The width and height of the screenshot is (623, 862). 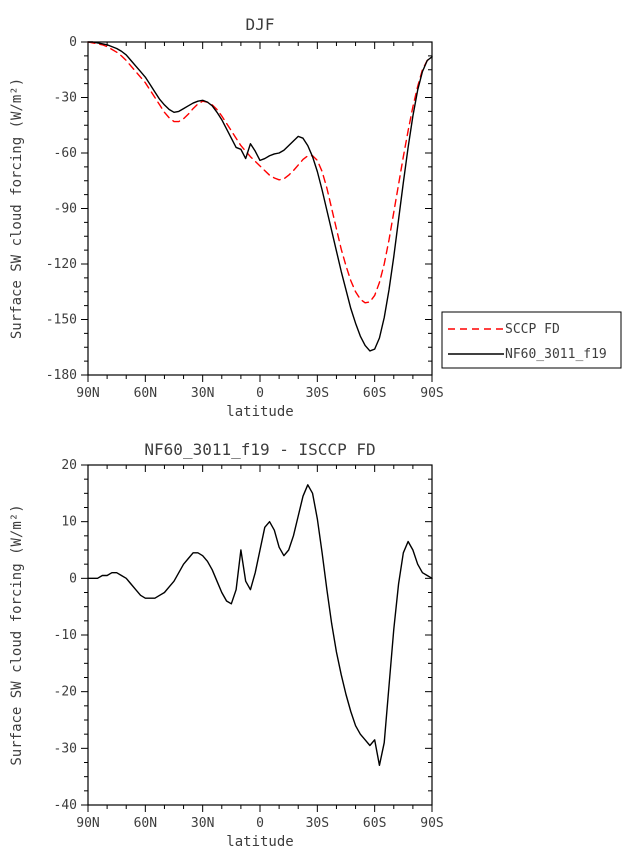 What do you see at coordinates (61, 375) in the screenshot?
I see `y-tick-label: -180` at bounding box center [61, 375].